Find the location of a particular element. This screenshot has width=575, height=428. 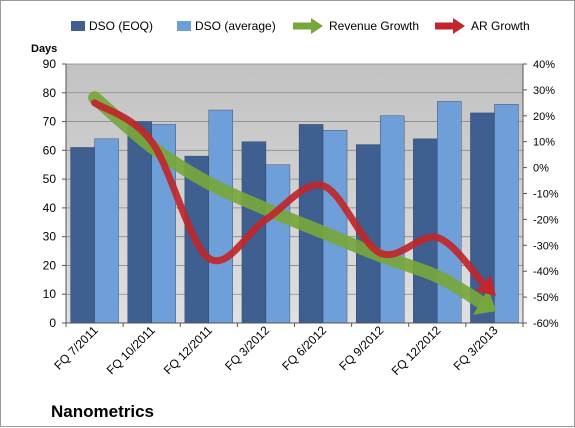

y-axis-label: Days is located at coordinates (44, 49).